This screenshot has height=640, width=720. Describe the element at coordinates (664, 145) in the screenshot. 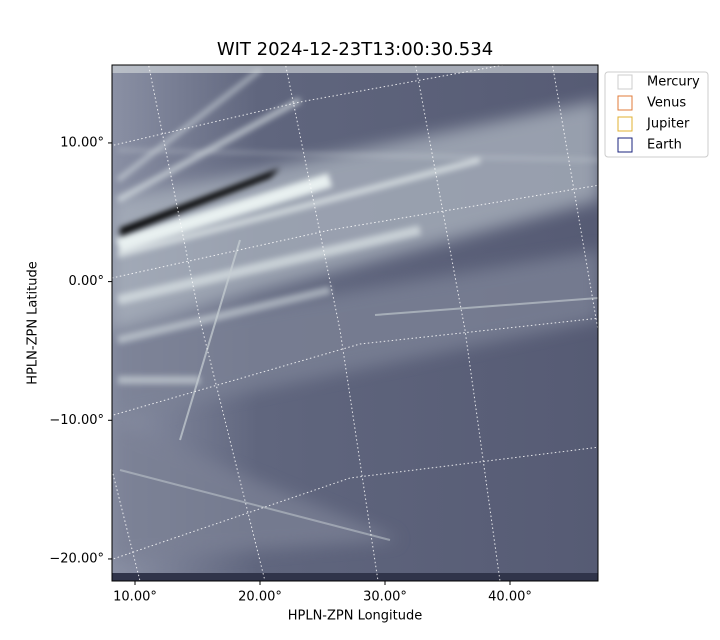

I see `legend-label: Earth` at that location.